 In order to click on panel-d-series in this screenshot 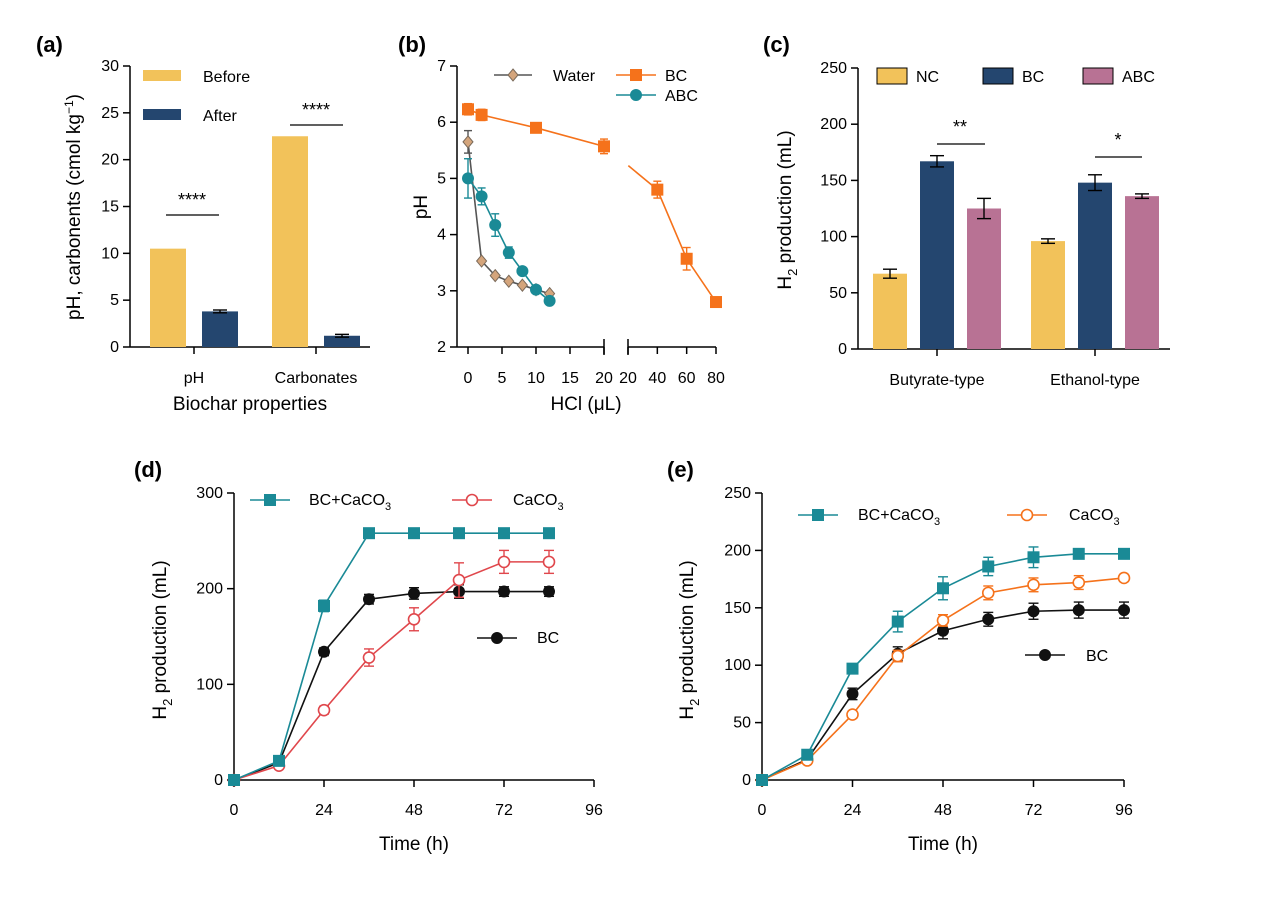, I will do `click(391, 657)`.